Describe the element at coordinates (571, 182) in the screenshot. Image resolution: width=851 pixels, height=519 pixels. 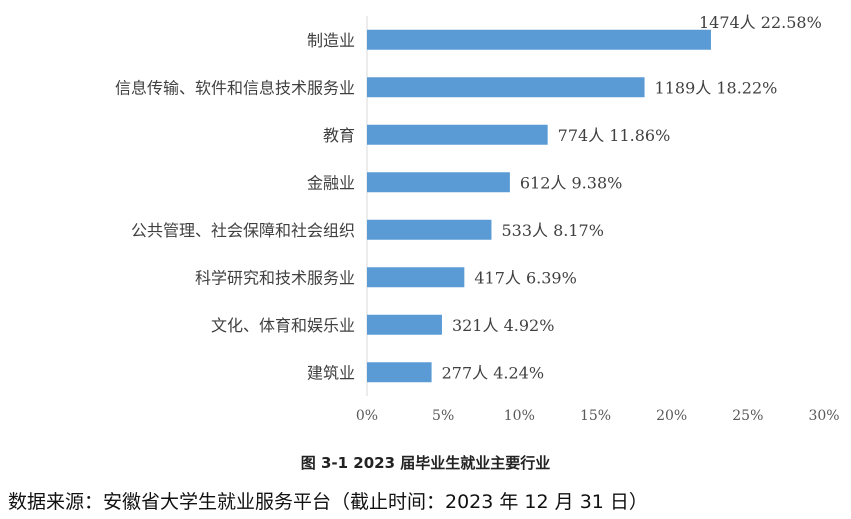
I see `data-label: 612人 9.38%` at that location.